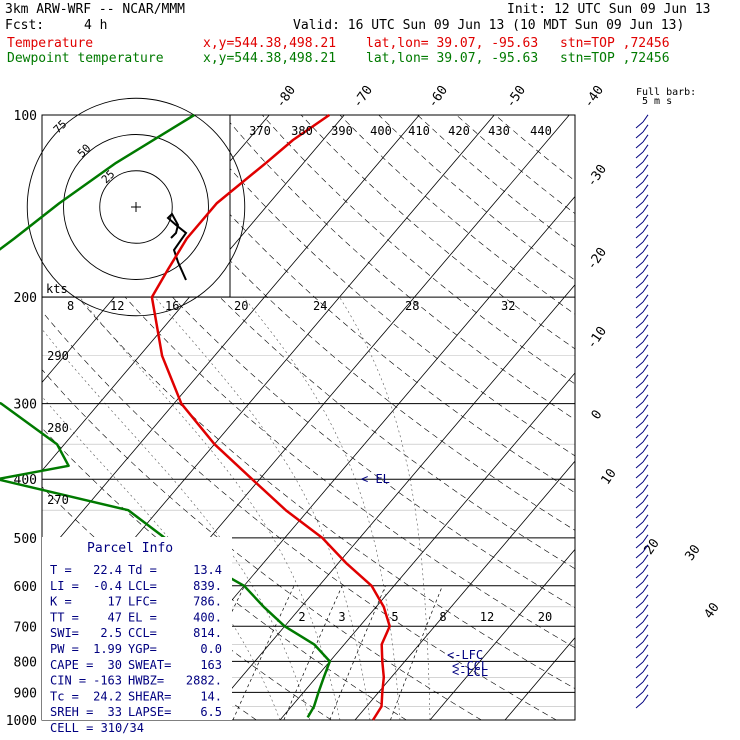 This screenshot has height=740, width=740. I want to click on theta-label: 430, so click(499, 131).